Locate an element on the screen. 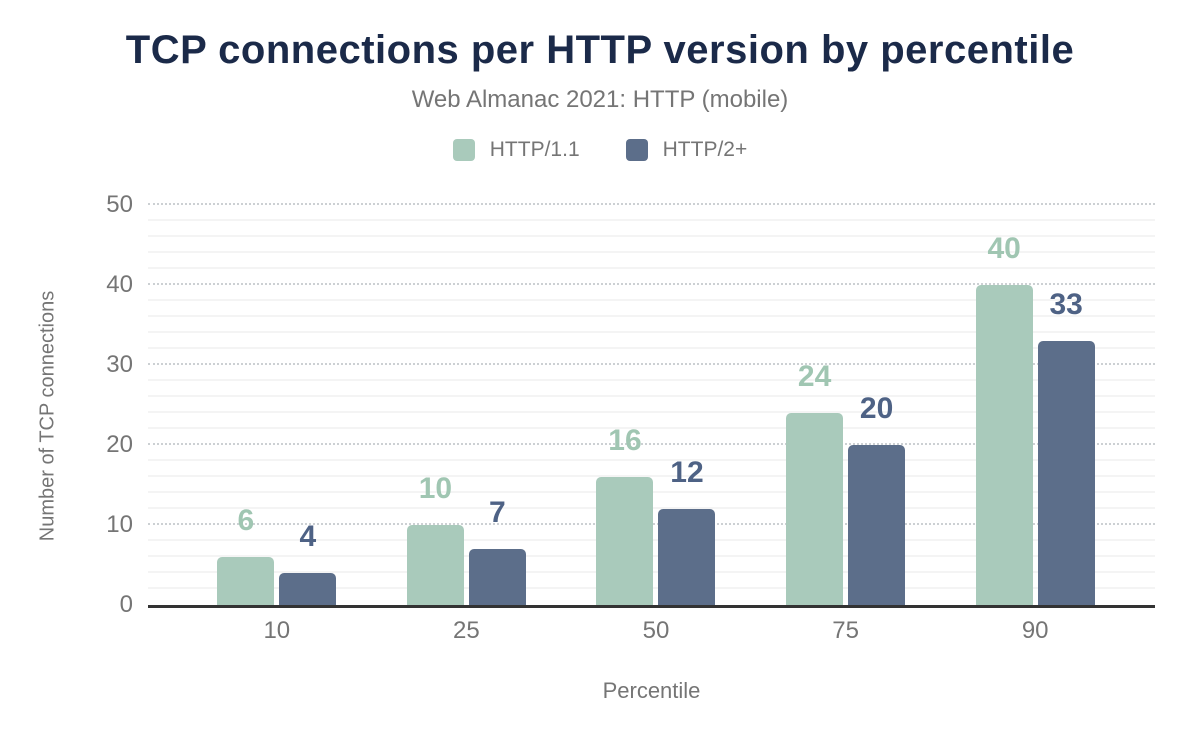 This screenshot has height=742, width=1200. x-tick-label: 25 is located at coordinates (466, 630).